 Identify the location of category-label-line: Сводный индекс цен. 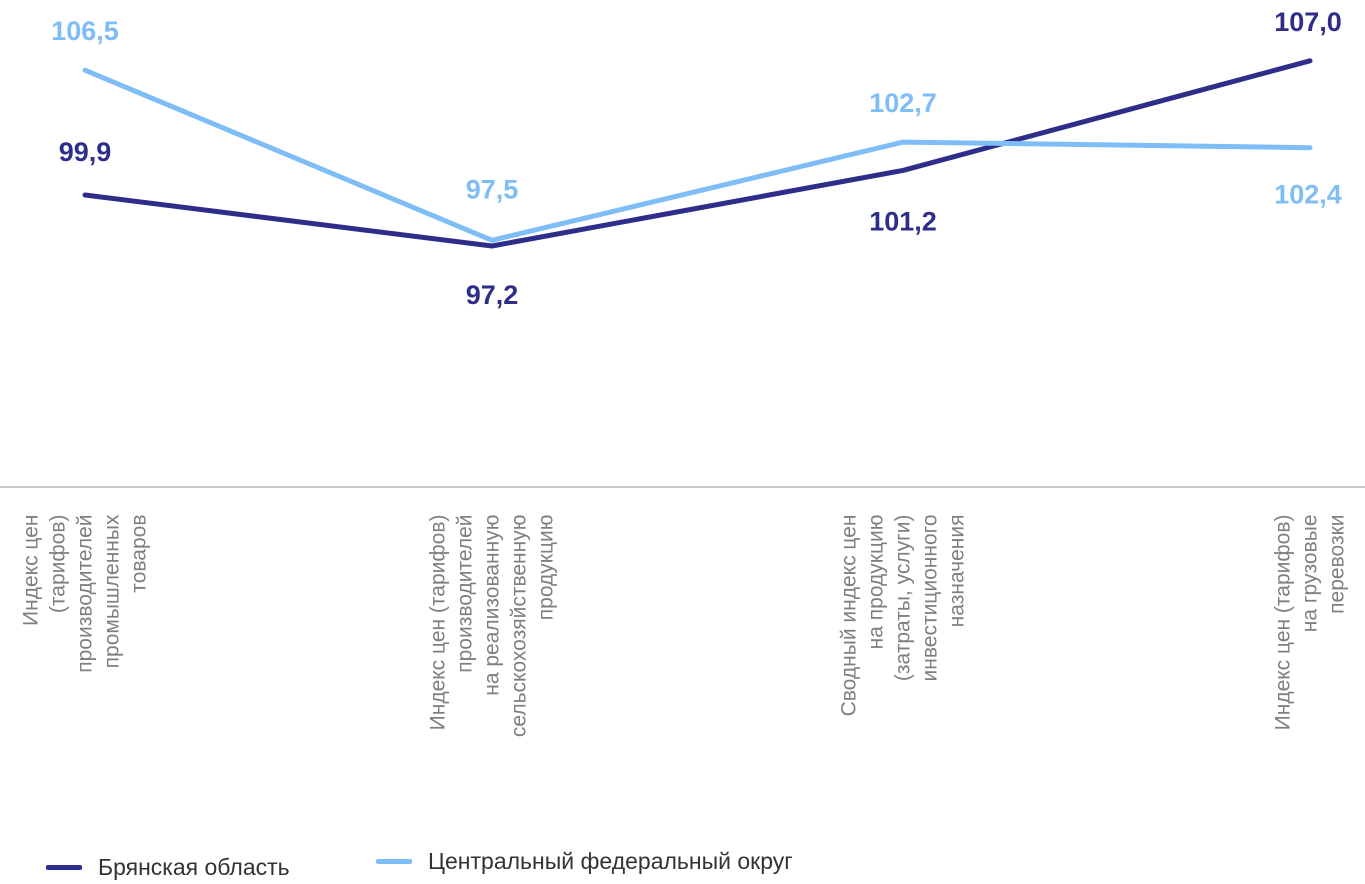
(849, 674).